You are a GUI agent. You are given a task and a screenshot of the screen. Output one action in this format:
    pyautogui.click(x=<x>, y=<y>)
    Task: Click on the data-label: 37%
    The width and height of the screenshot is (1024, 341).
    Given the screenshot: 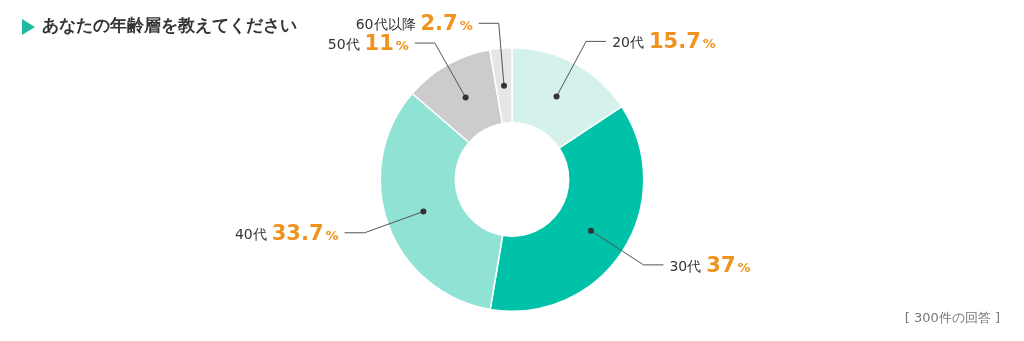 What is the action you would take?
    pyautogui.click(x=728, y=264)
    